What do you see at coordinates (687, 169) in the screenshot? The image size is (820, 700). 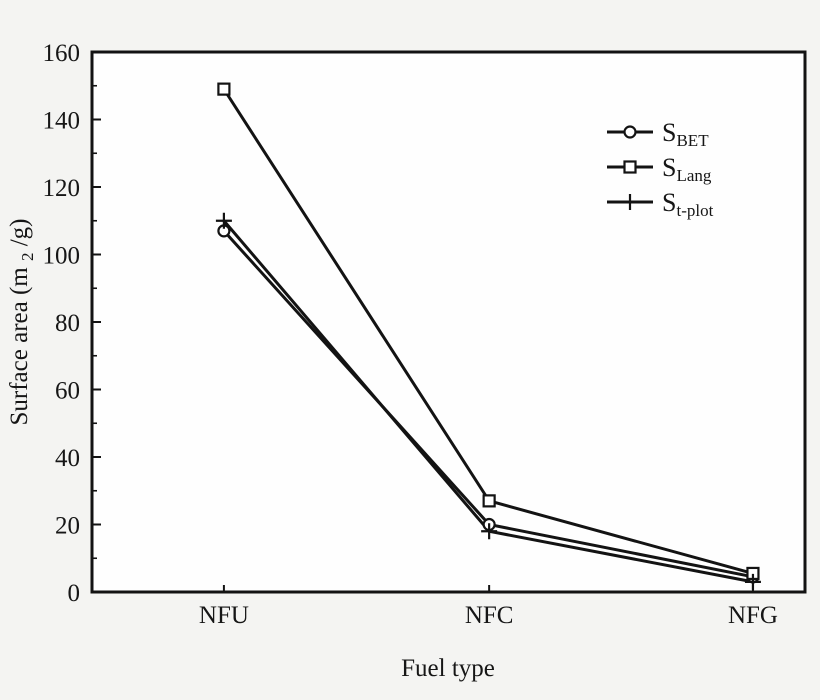 I see `legend-label-S_Lang: SLang` at bounding box center [687, 169].